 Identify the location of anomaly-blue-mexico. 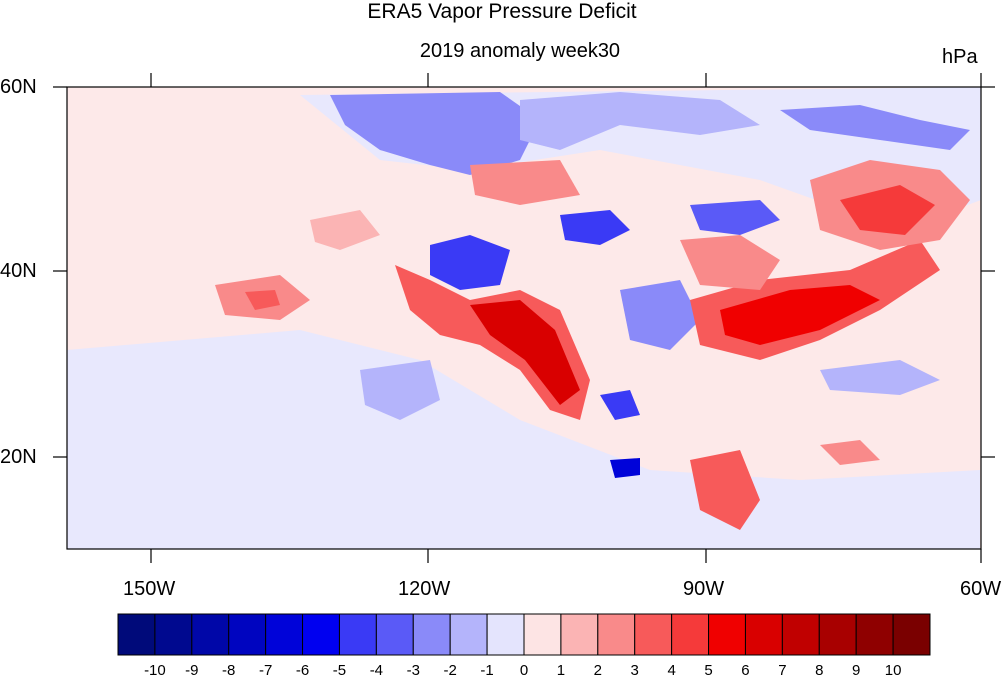
(625, 468).